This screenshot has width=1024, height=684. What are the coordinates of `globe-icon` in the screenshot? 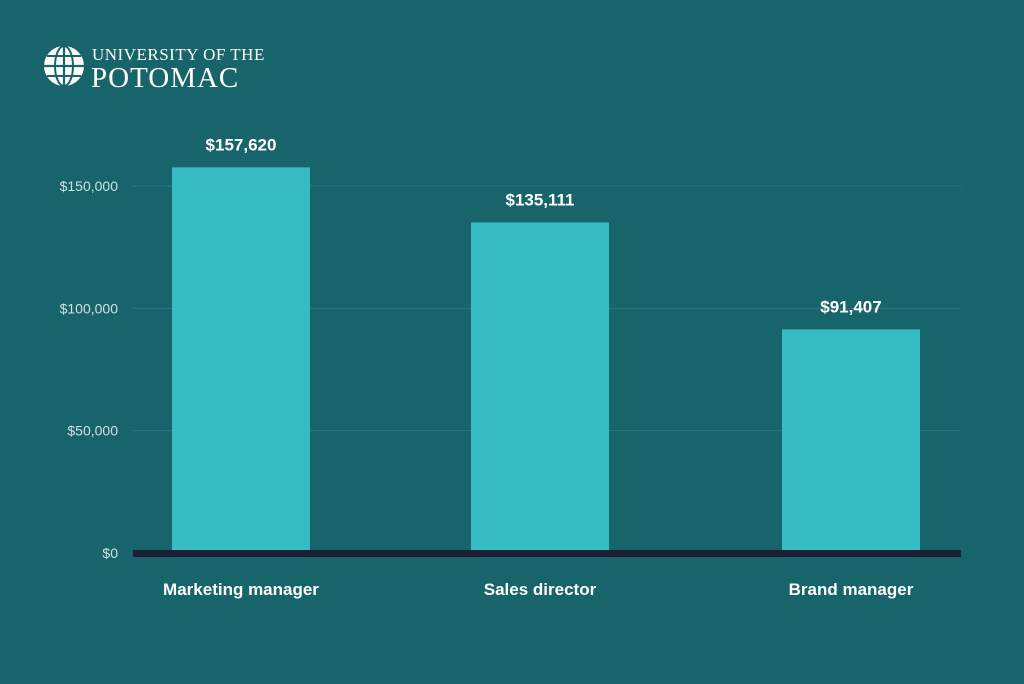 It's located at (64, 66).